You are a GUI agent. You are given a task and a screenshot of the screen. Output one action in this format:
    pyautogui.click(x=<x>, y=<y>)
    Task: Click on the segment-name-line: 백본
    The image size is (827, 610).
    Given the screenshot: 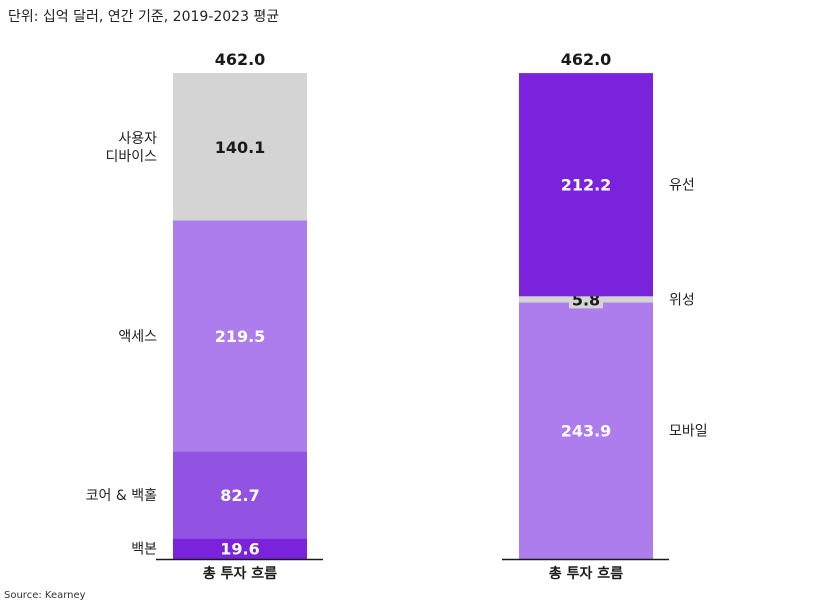 What is the action you would take?
    pyautogui.click(x=144, y=550)
    